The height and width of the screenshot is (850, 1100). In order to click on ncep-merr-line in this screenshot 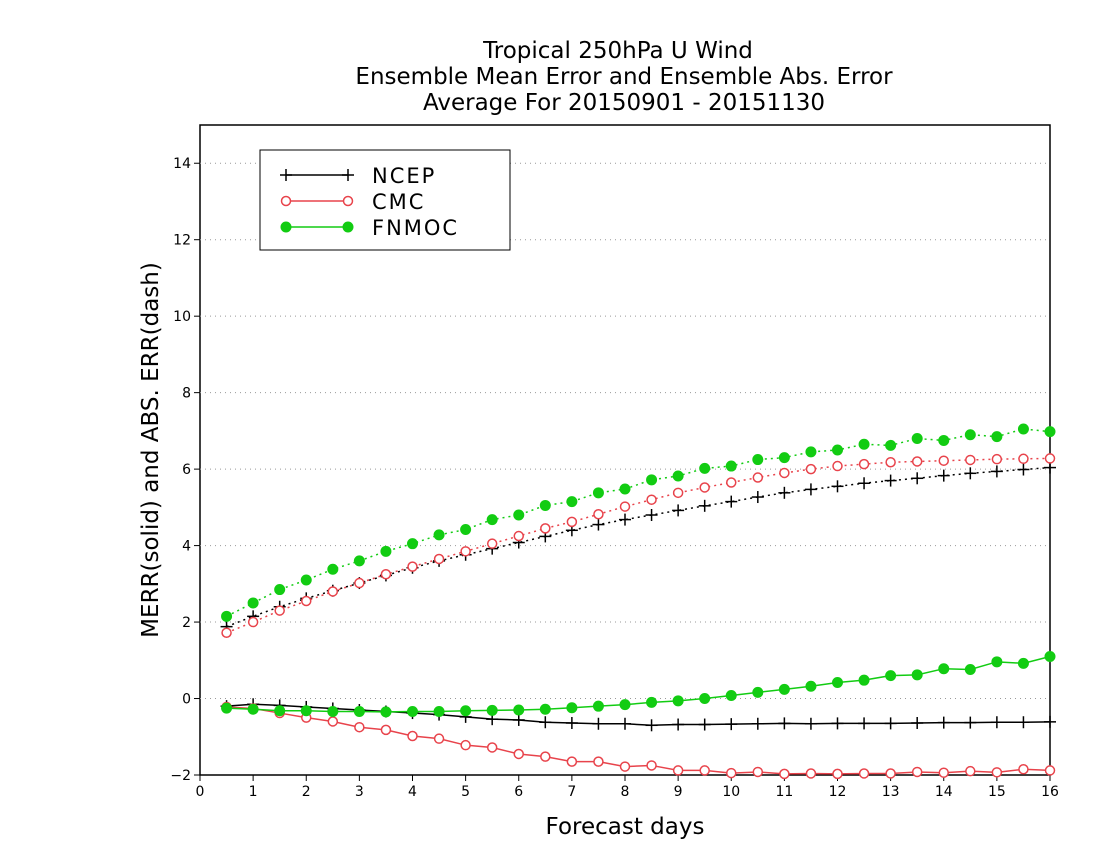, I will do `click(638, 715)`.